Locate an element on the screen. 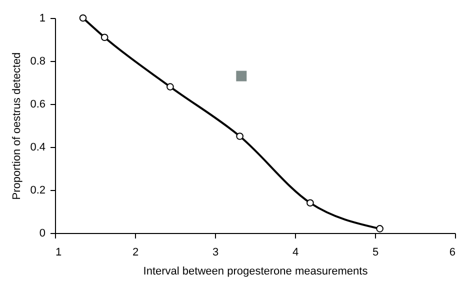  y-tick-label: 1 is located at coordinates (42, 18).